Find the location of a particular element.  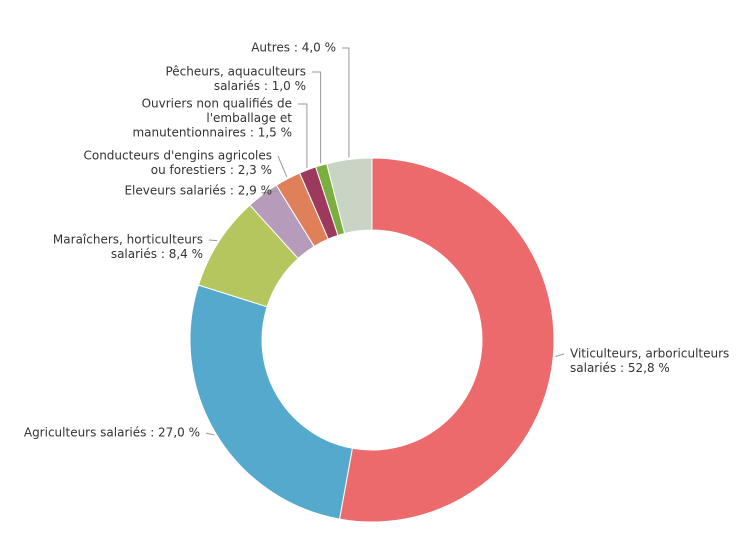

slice-label: Autres : 4,0 % is located at coordinates (293, 48).